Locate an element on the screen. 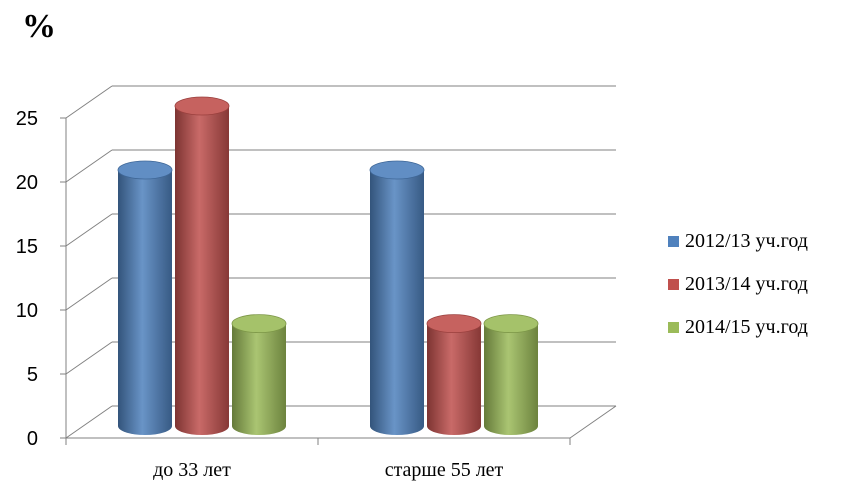 The height and width of the screenshot is (495, 859). y-tick-label: 20 is located at coordinates (27, 183).